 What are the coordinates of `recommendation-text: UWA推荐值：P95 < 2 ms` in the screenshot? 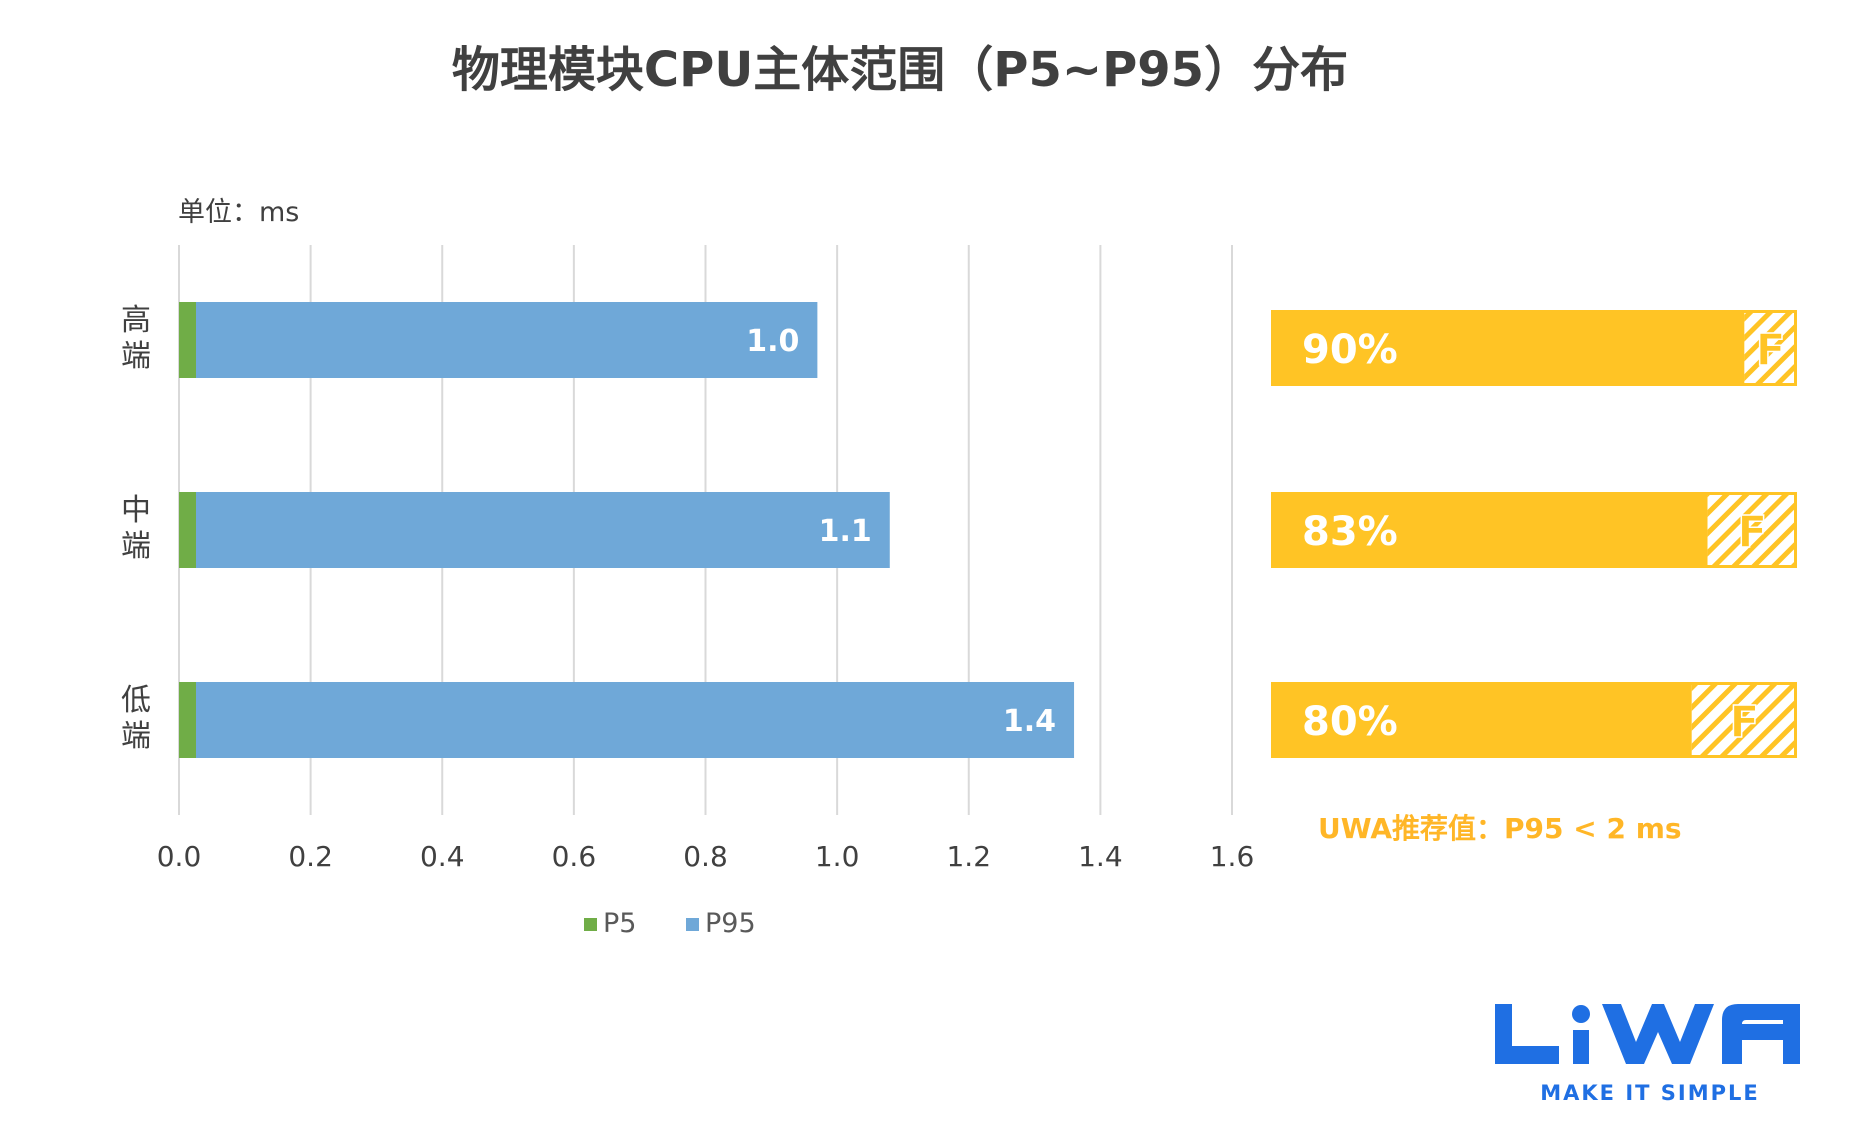 It's located at (1500, 828).